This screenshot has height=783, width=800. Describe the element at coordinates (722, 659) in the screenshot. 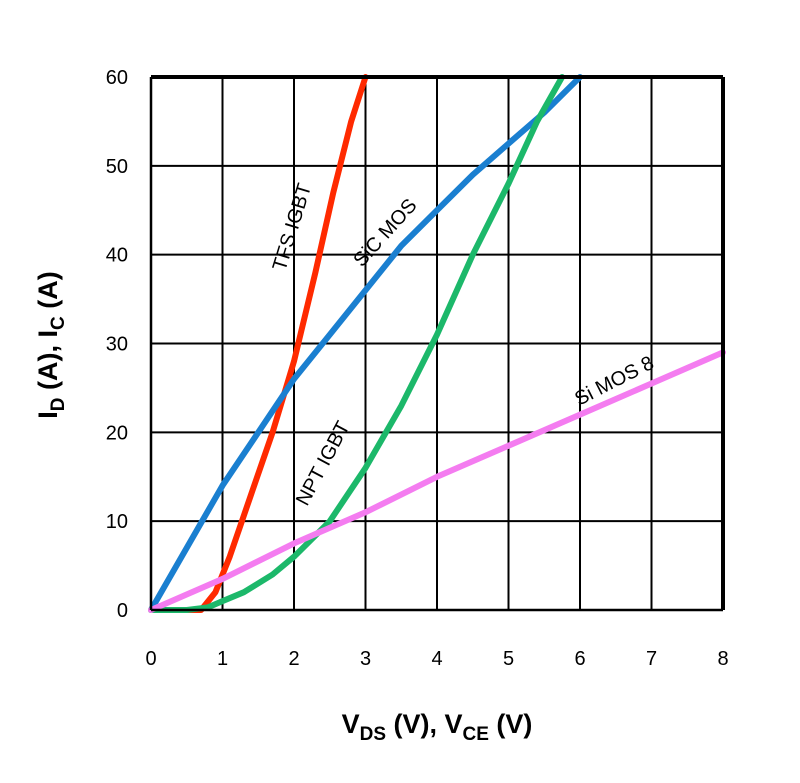

I see `x-tick-label: 8` at that location.